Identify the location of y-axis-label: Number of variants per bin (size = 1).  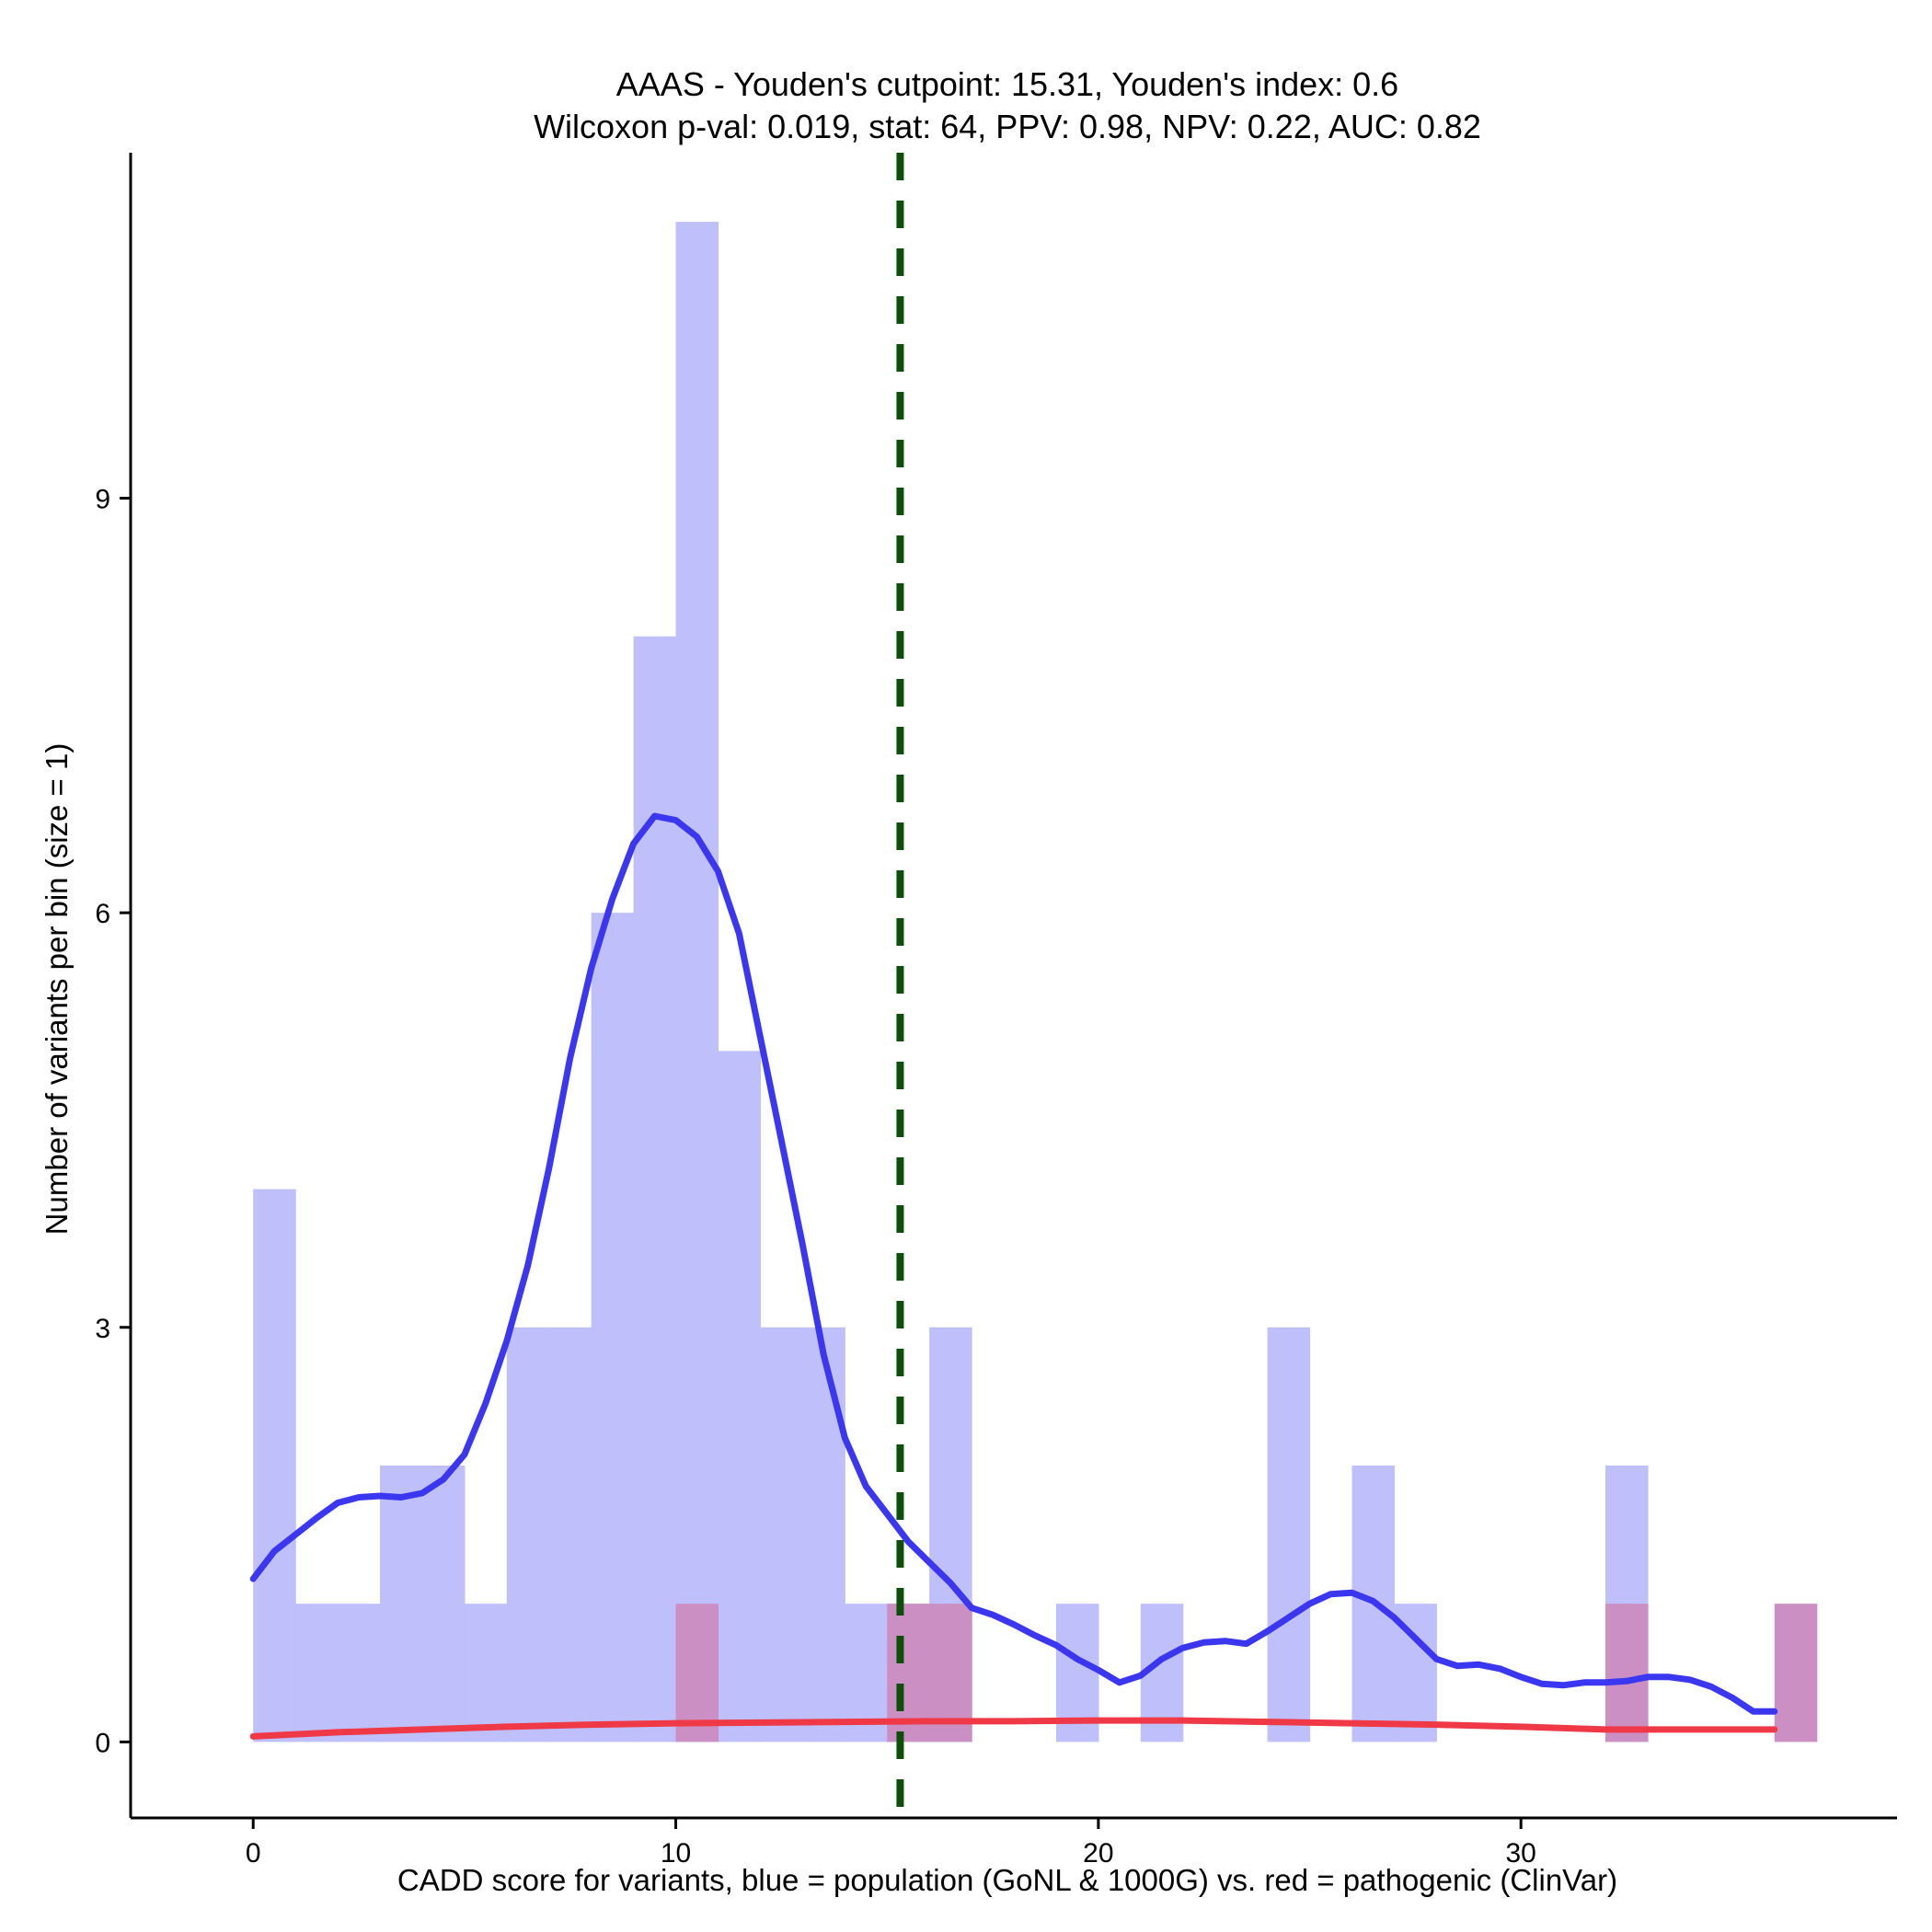
(57, 989).